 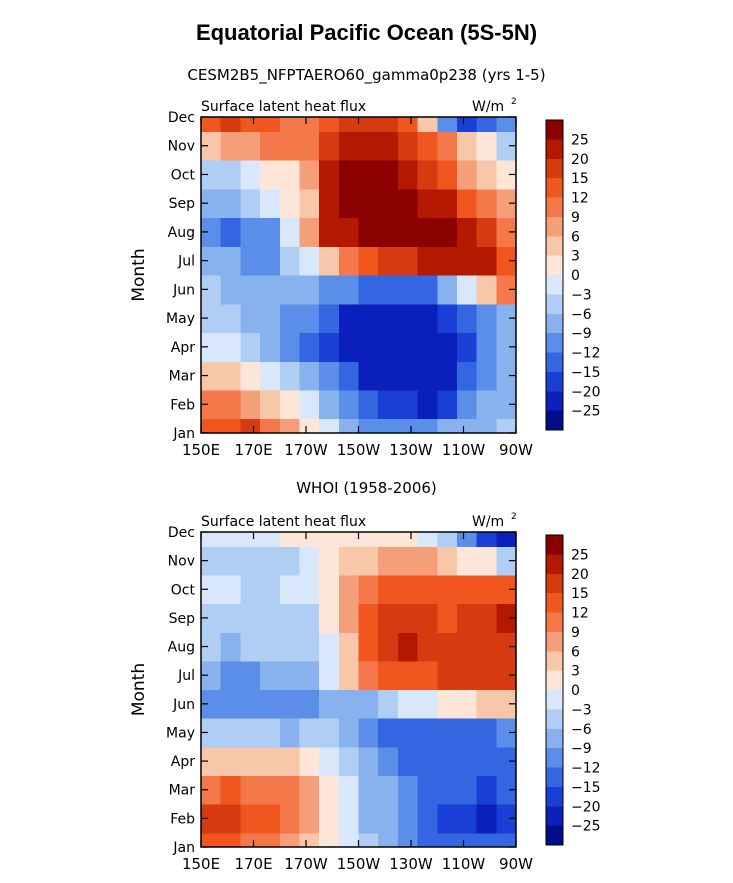 What do you see at coordinates (581, 334) in the screenshot?
I see `colorbar-label: −9` at bounding box center [581, 334].